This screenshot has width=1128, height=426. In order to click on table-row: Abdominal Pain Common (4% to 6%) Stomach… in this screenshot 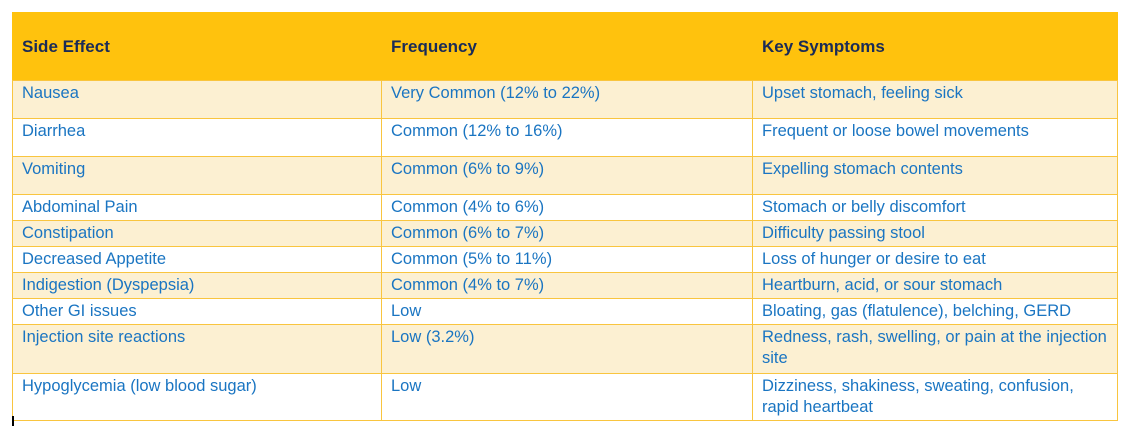, I will do `click(565, 207)`.